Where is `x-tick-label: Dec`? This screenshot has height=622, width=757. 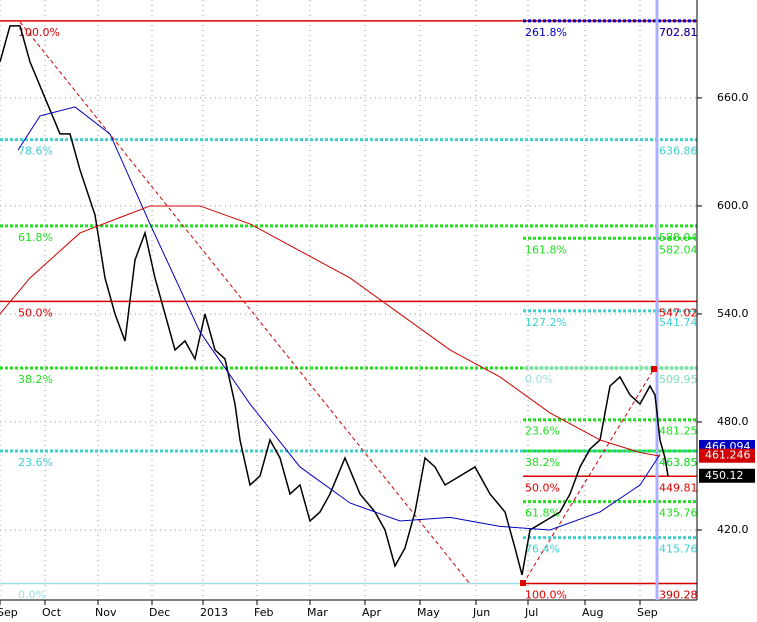 x-tick-label: Dec is located at coordinates (159, 612).